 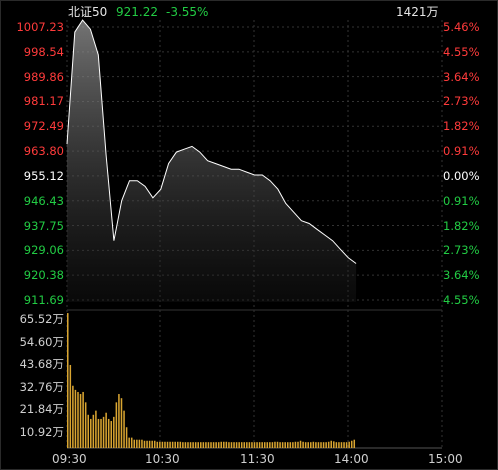 What do you see at coordinates (88, 12) in the screenshot?
I see `index-name: 北证50` at bounding box center [88, 12].